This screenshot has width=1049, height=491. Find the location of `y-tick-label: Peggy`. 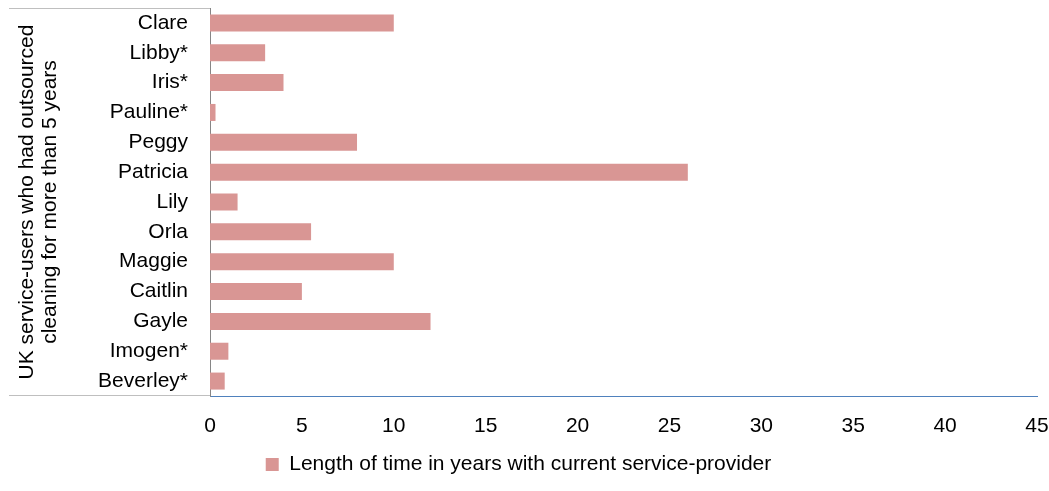

y-tick-label: Peggy is located at coordinates (158, 141).